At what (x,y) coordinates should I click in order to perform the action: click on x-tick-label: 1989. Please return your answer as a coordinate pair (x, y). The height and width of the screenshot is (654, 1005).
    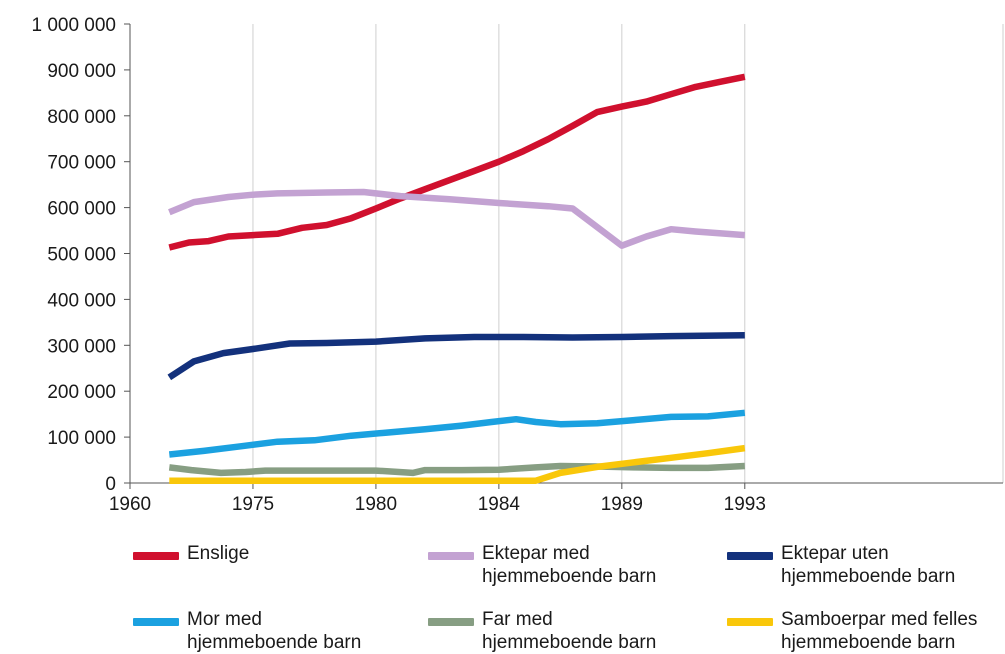
    Looking at the image, I should click on (622, 504).